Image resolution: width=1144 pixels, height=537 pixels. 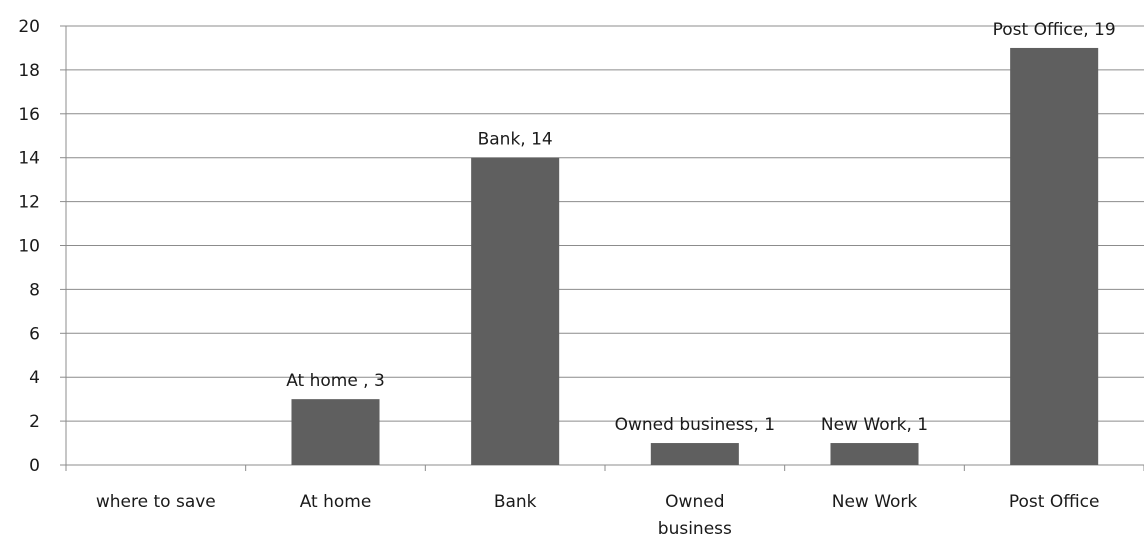 I want to click on y-tick-label: 0, so click(x=34, y=466).